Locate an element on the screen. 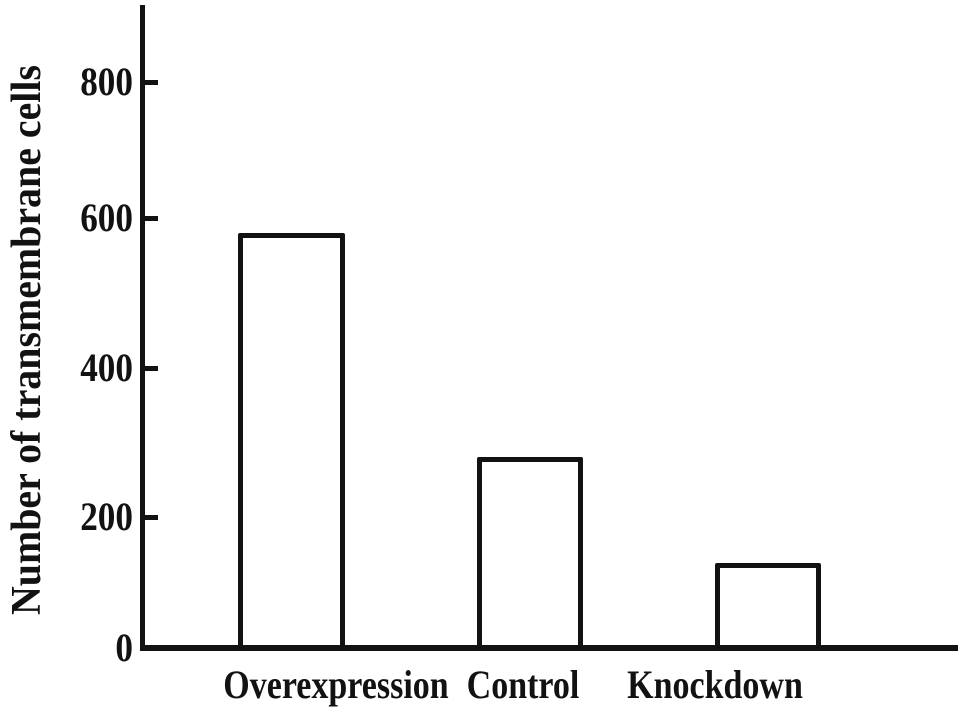  x-tick-label-control: Control is located at coordinates (523, 684).